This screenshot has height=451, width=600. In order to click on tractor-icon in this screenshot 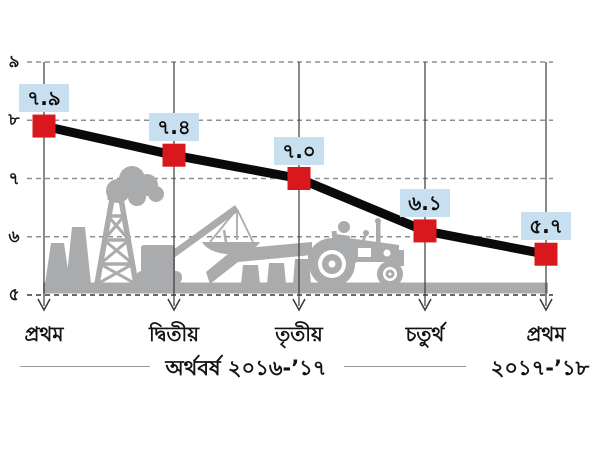, I will do `click(356, 252)`.